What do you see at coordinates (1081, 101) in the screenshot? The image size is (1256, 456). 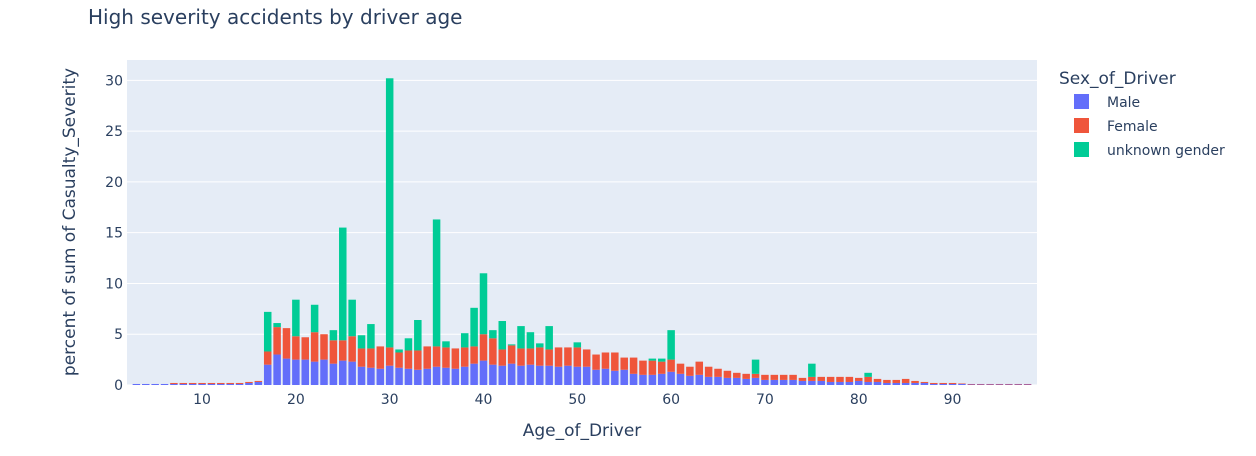 I see `legend-swatch` at bounding box center [1081, 101].